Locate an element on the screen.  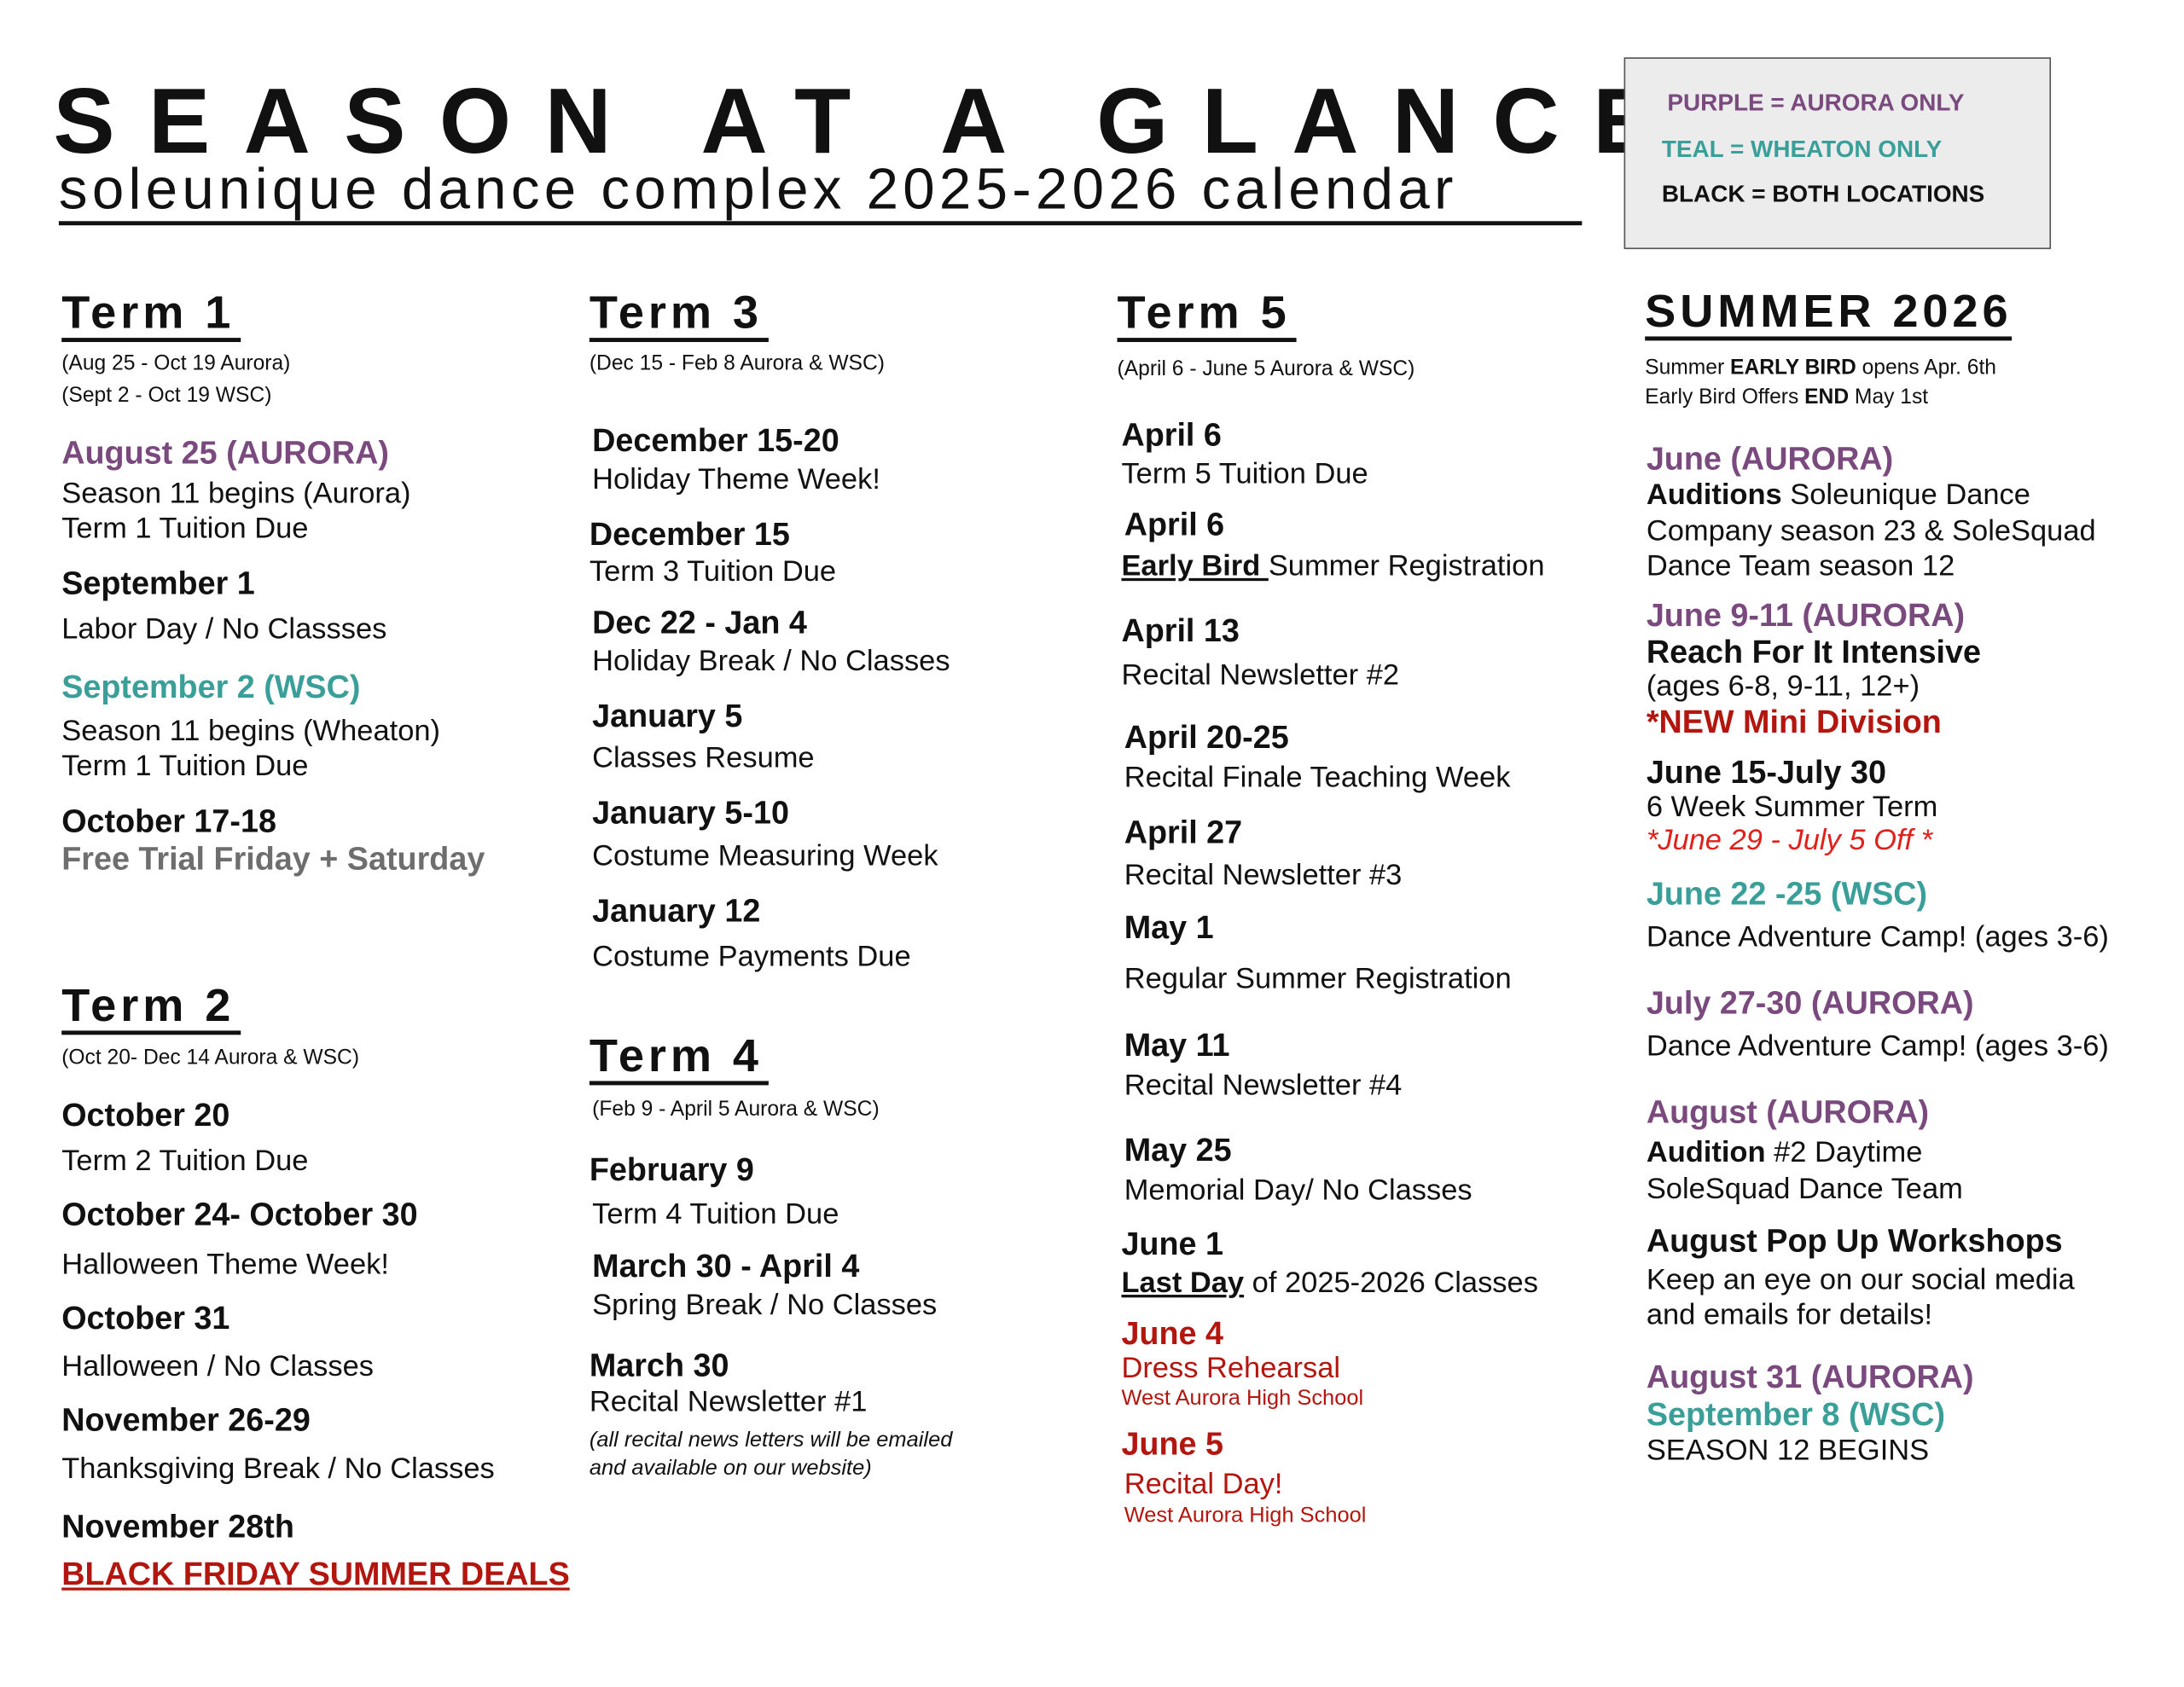
text-segment: Early Bird Offers is located at coordinates (1725, 397).